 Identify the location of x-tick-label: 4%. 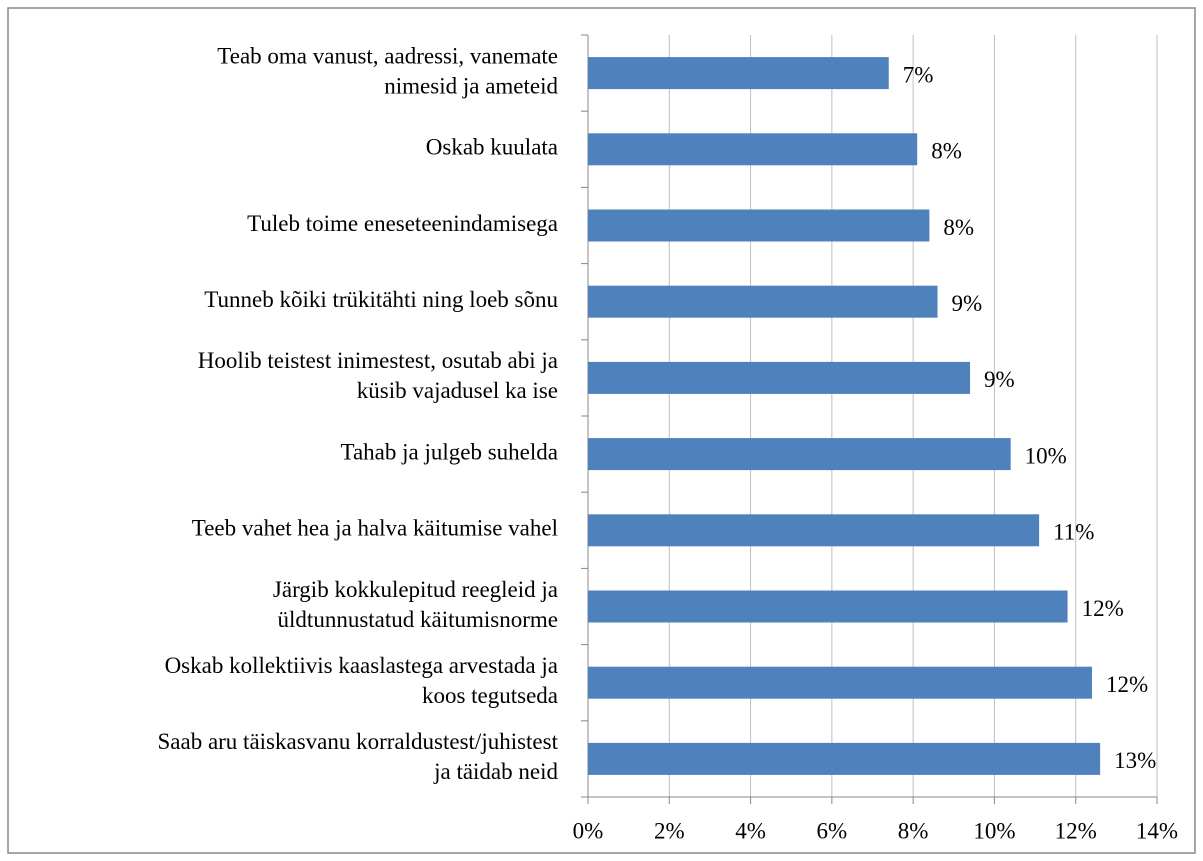
(750, 830).